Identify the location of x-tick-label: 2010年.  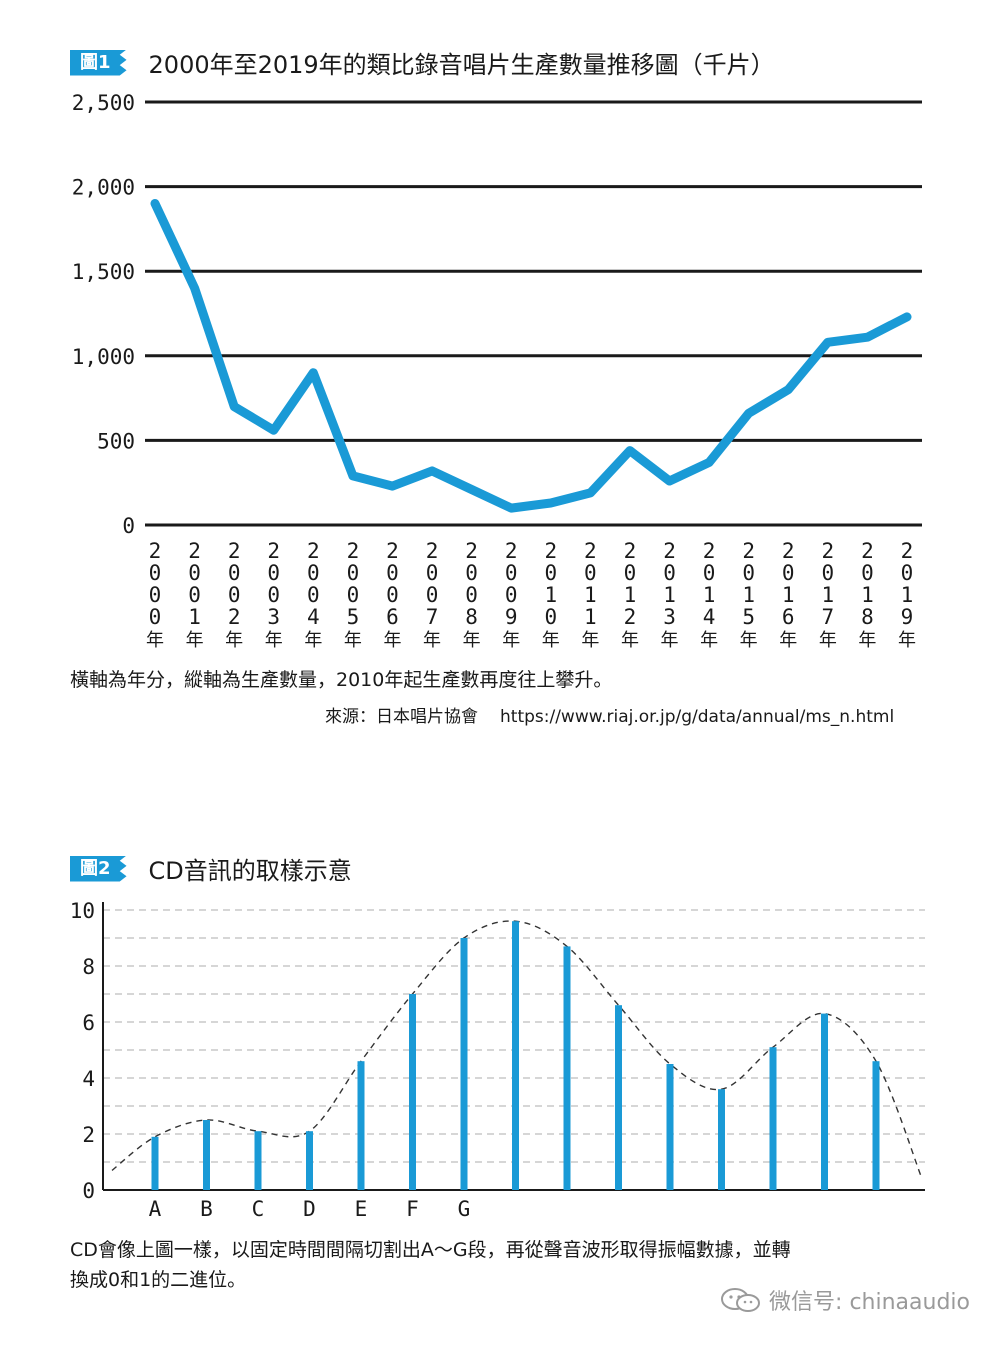
(551, 595).